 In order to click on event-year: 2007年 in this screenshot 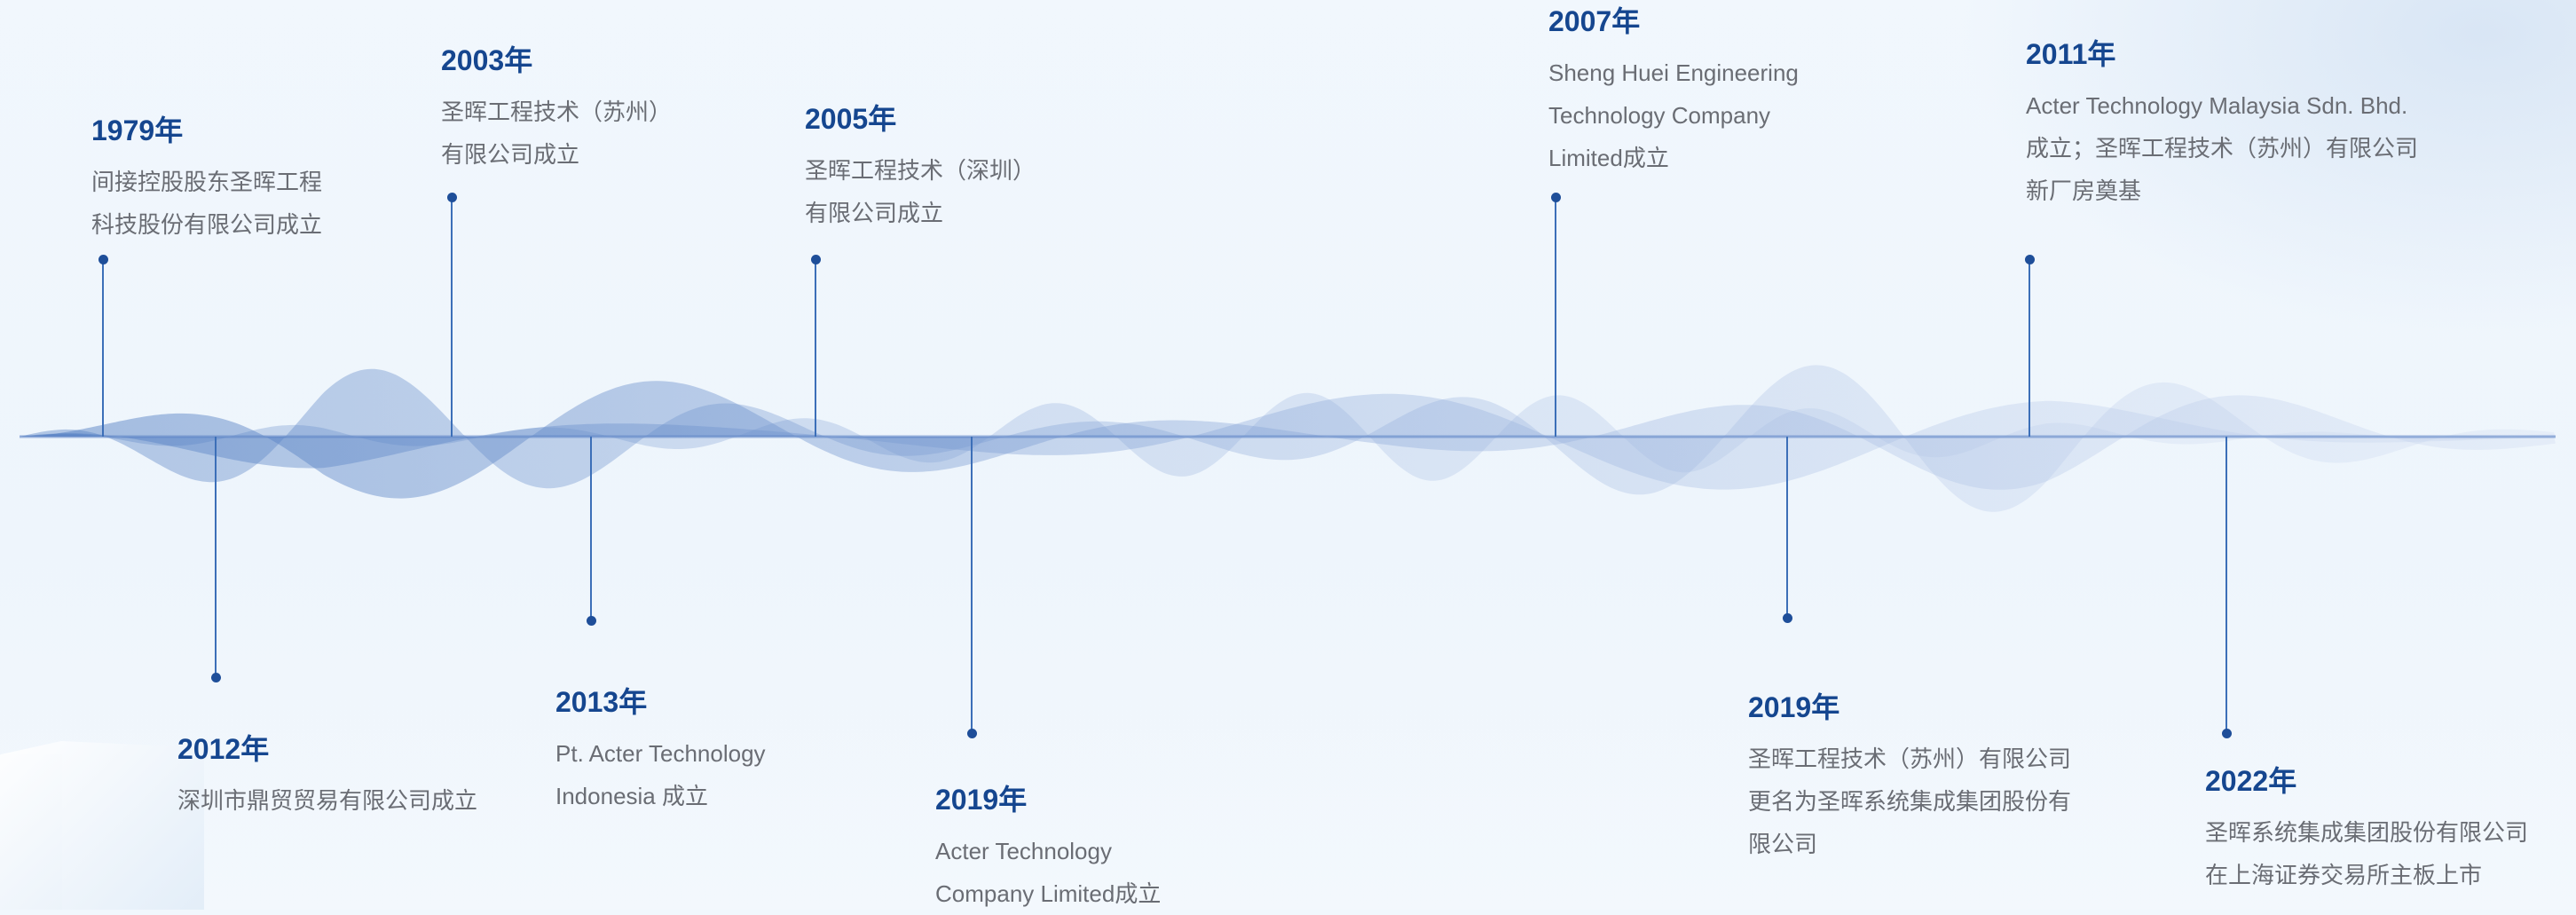, I will do `click(1674, 21)`.